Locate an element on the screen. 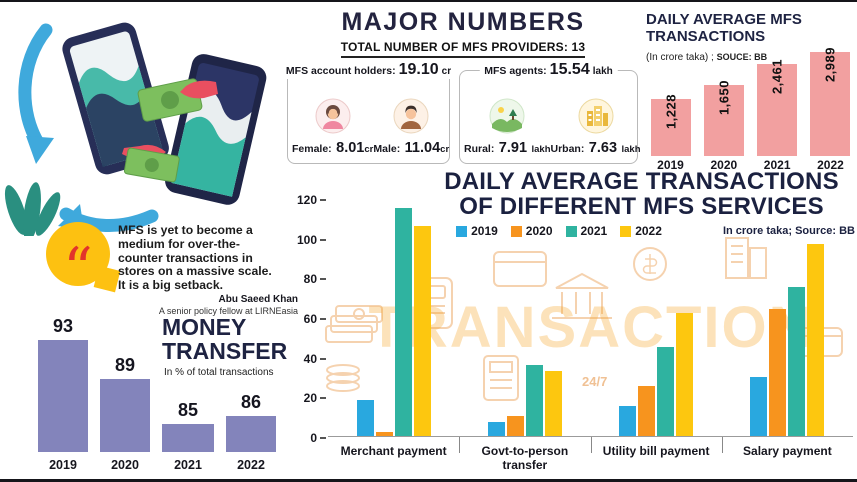  daily-avg-mfs-bar-year: 2020 is located at coordinates (724, 165).